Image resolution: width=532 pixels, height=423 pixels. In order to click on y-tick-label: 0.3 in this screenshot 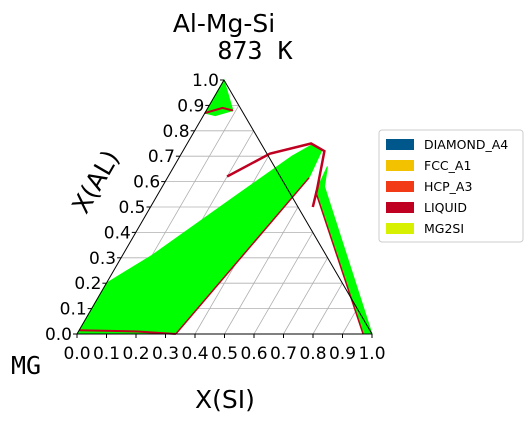, I will do `click(102, 259)`.